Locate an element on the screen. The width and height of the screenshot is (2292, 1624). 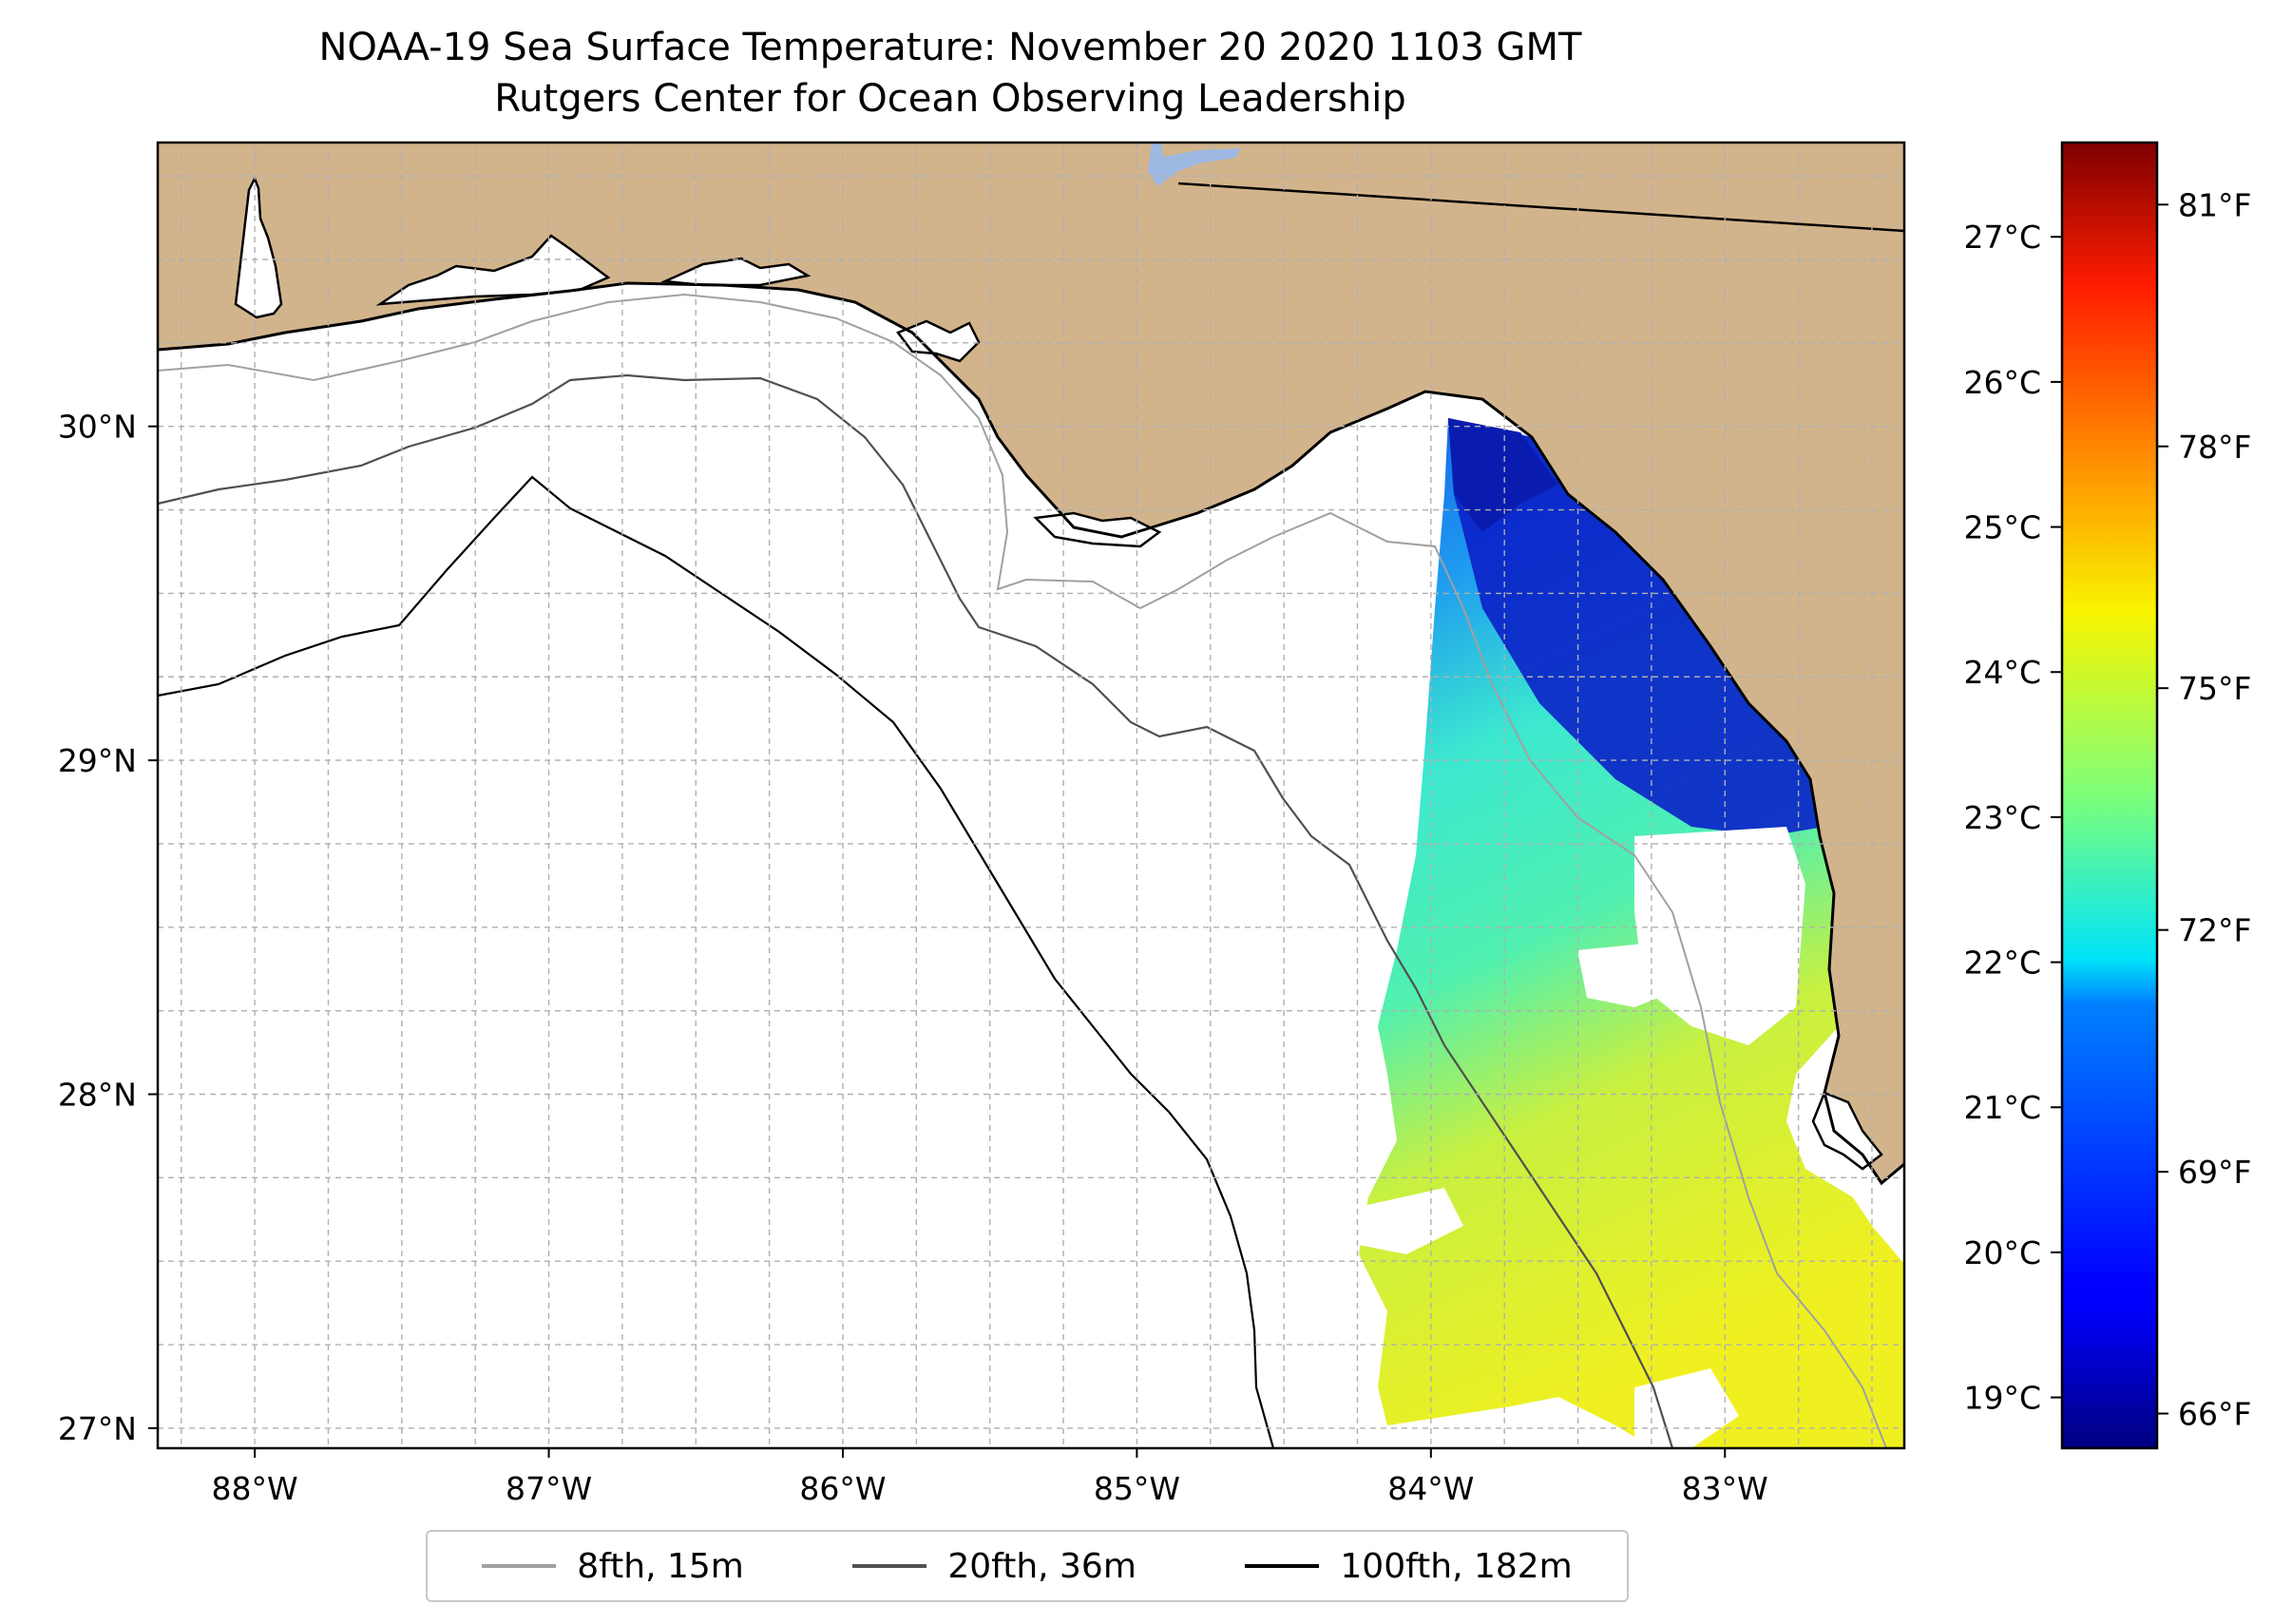
lake is located at coordinates (1194, 164).